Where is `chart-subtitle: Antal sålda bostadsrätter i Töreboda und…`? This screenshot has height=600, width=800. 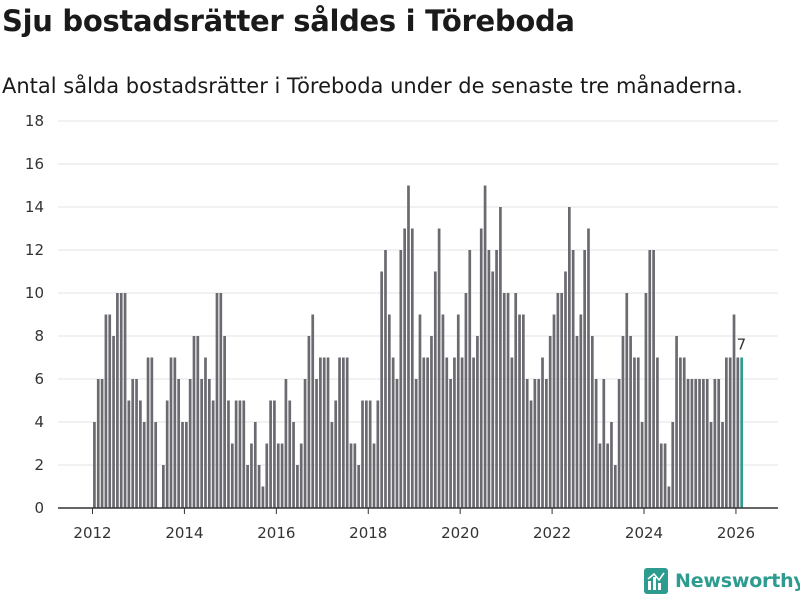 chart-subtitle: Antal sålda bostadsrätter i Töreboda und… is located at coordinates (372, 86).